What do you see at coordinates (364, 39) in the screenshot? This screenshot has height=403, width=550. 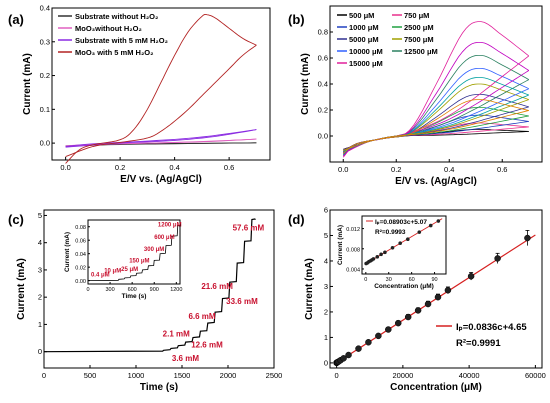 I see `legend-entry: 5000 μM` at bounding box center [364, 39].